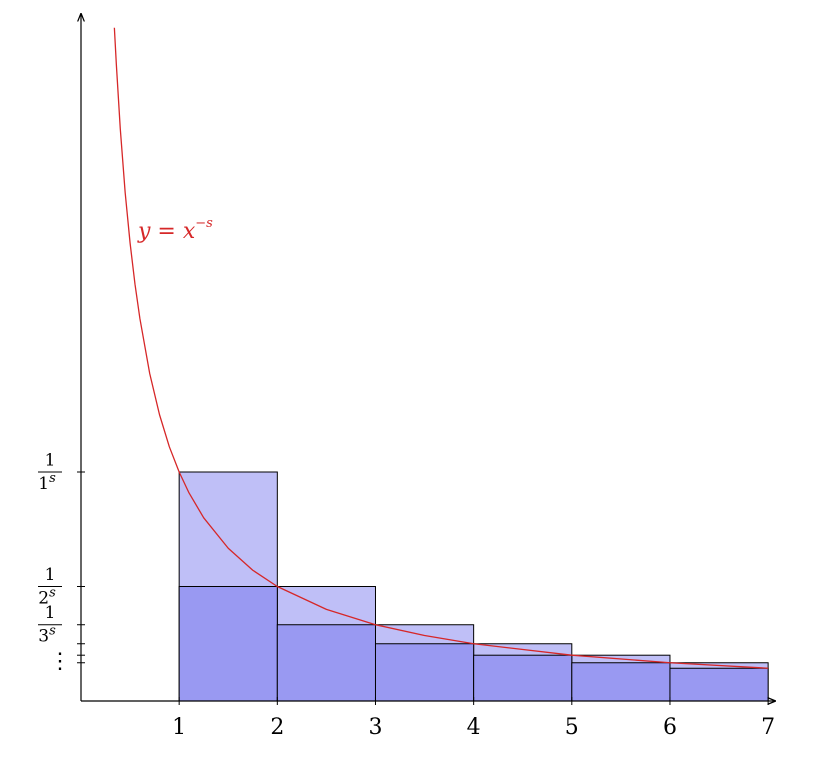 The image size is (820, 766). What do you see at coordinates (768, 727) in the screenshot?
I see `x-tick-label: 7` at bounding box center [768, 727].